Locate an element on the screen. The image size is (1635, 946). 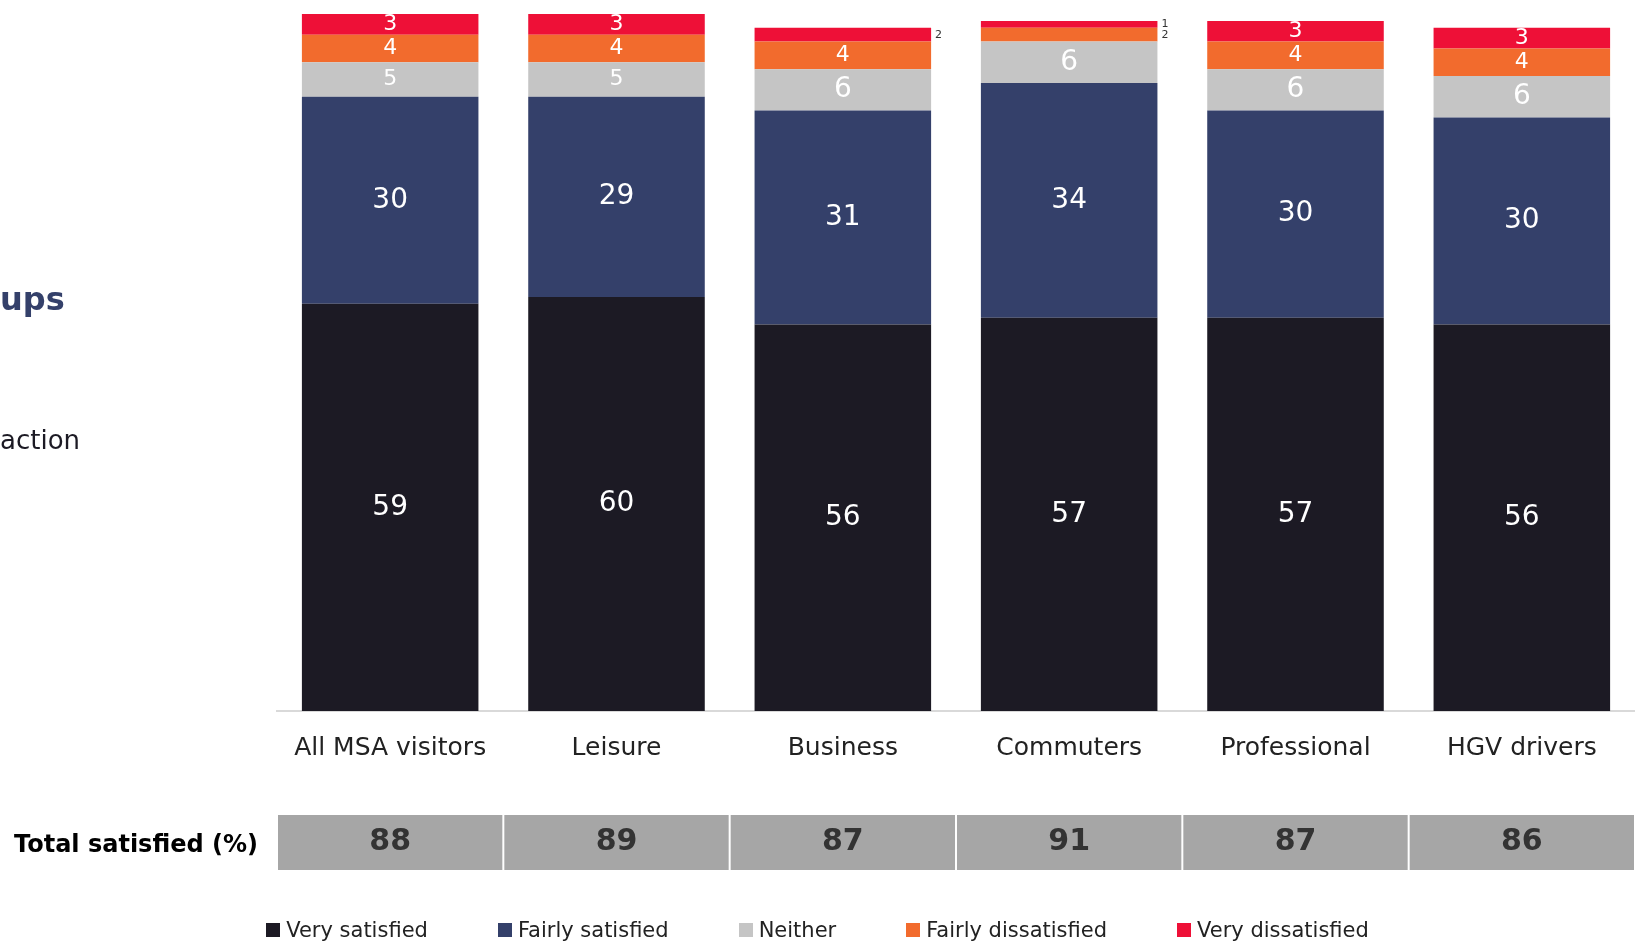
text: ups is located at coordinates (32, 299).